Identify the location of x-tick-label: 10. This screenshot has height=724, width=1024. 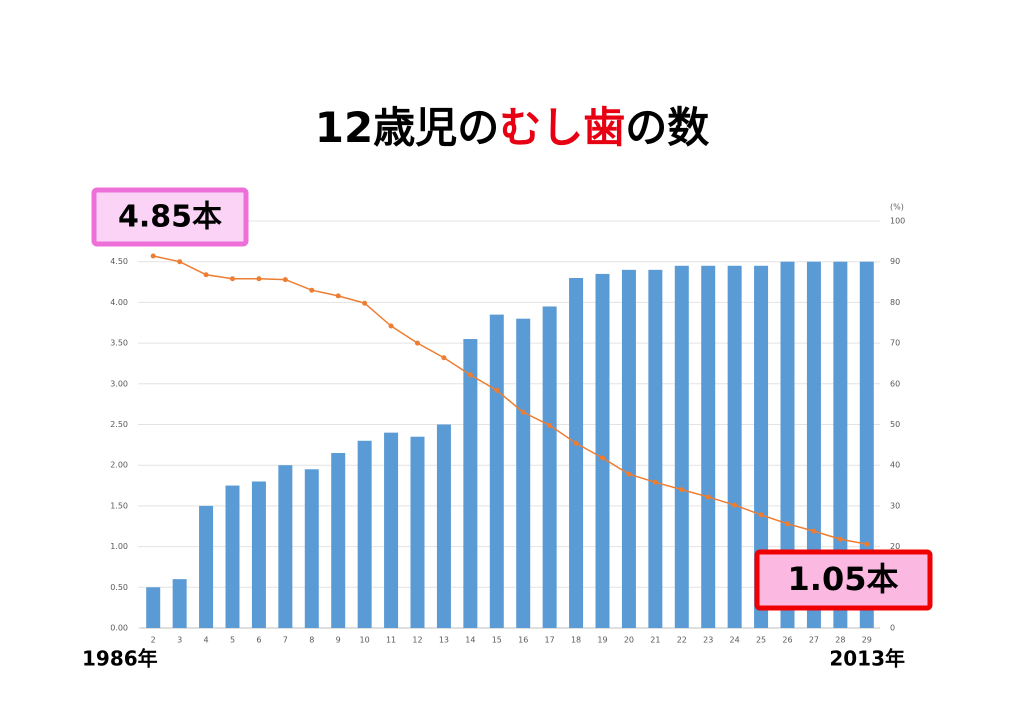
(365, 640).